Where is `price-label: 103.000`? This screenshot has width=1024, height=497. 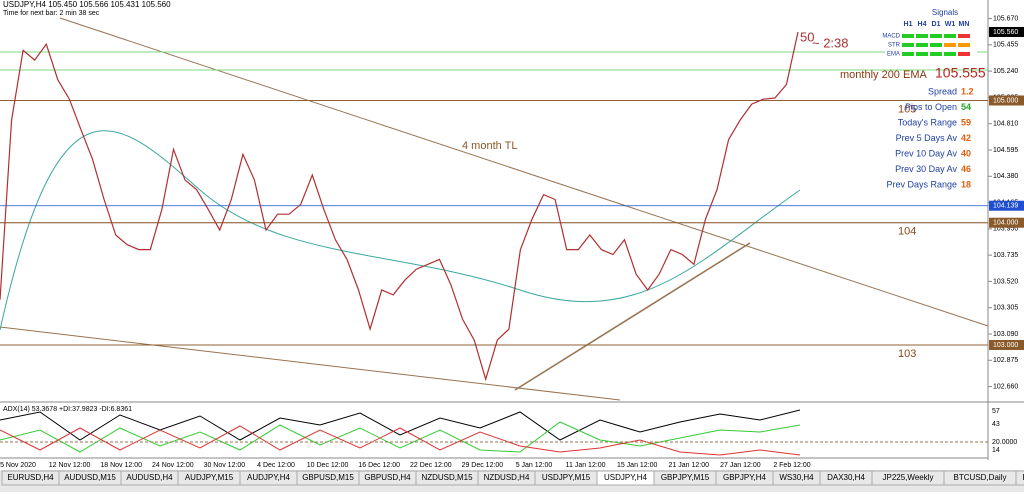
price-label: 103.000 is located at coordinates (1005, 345).